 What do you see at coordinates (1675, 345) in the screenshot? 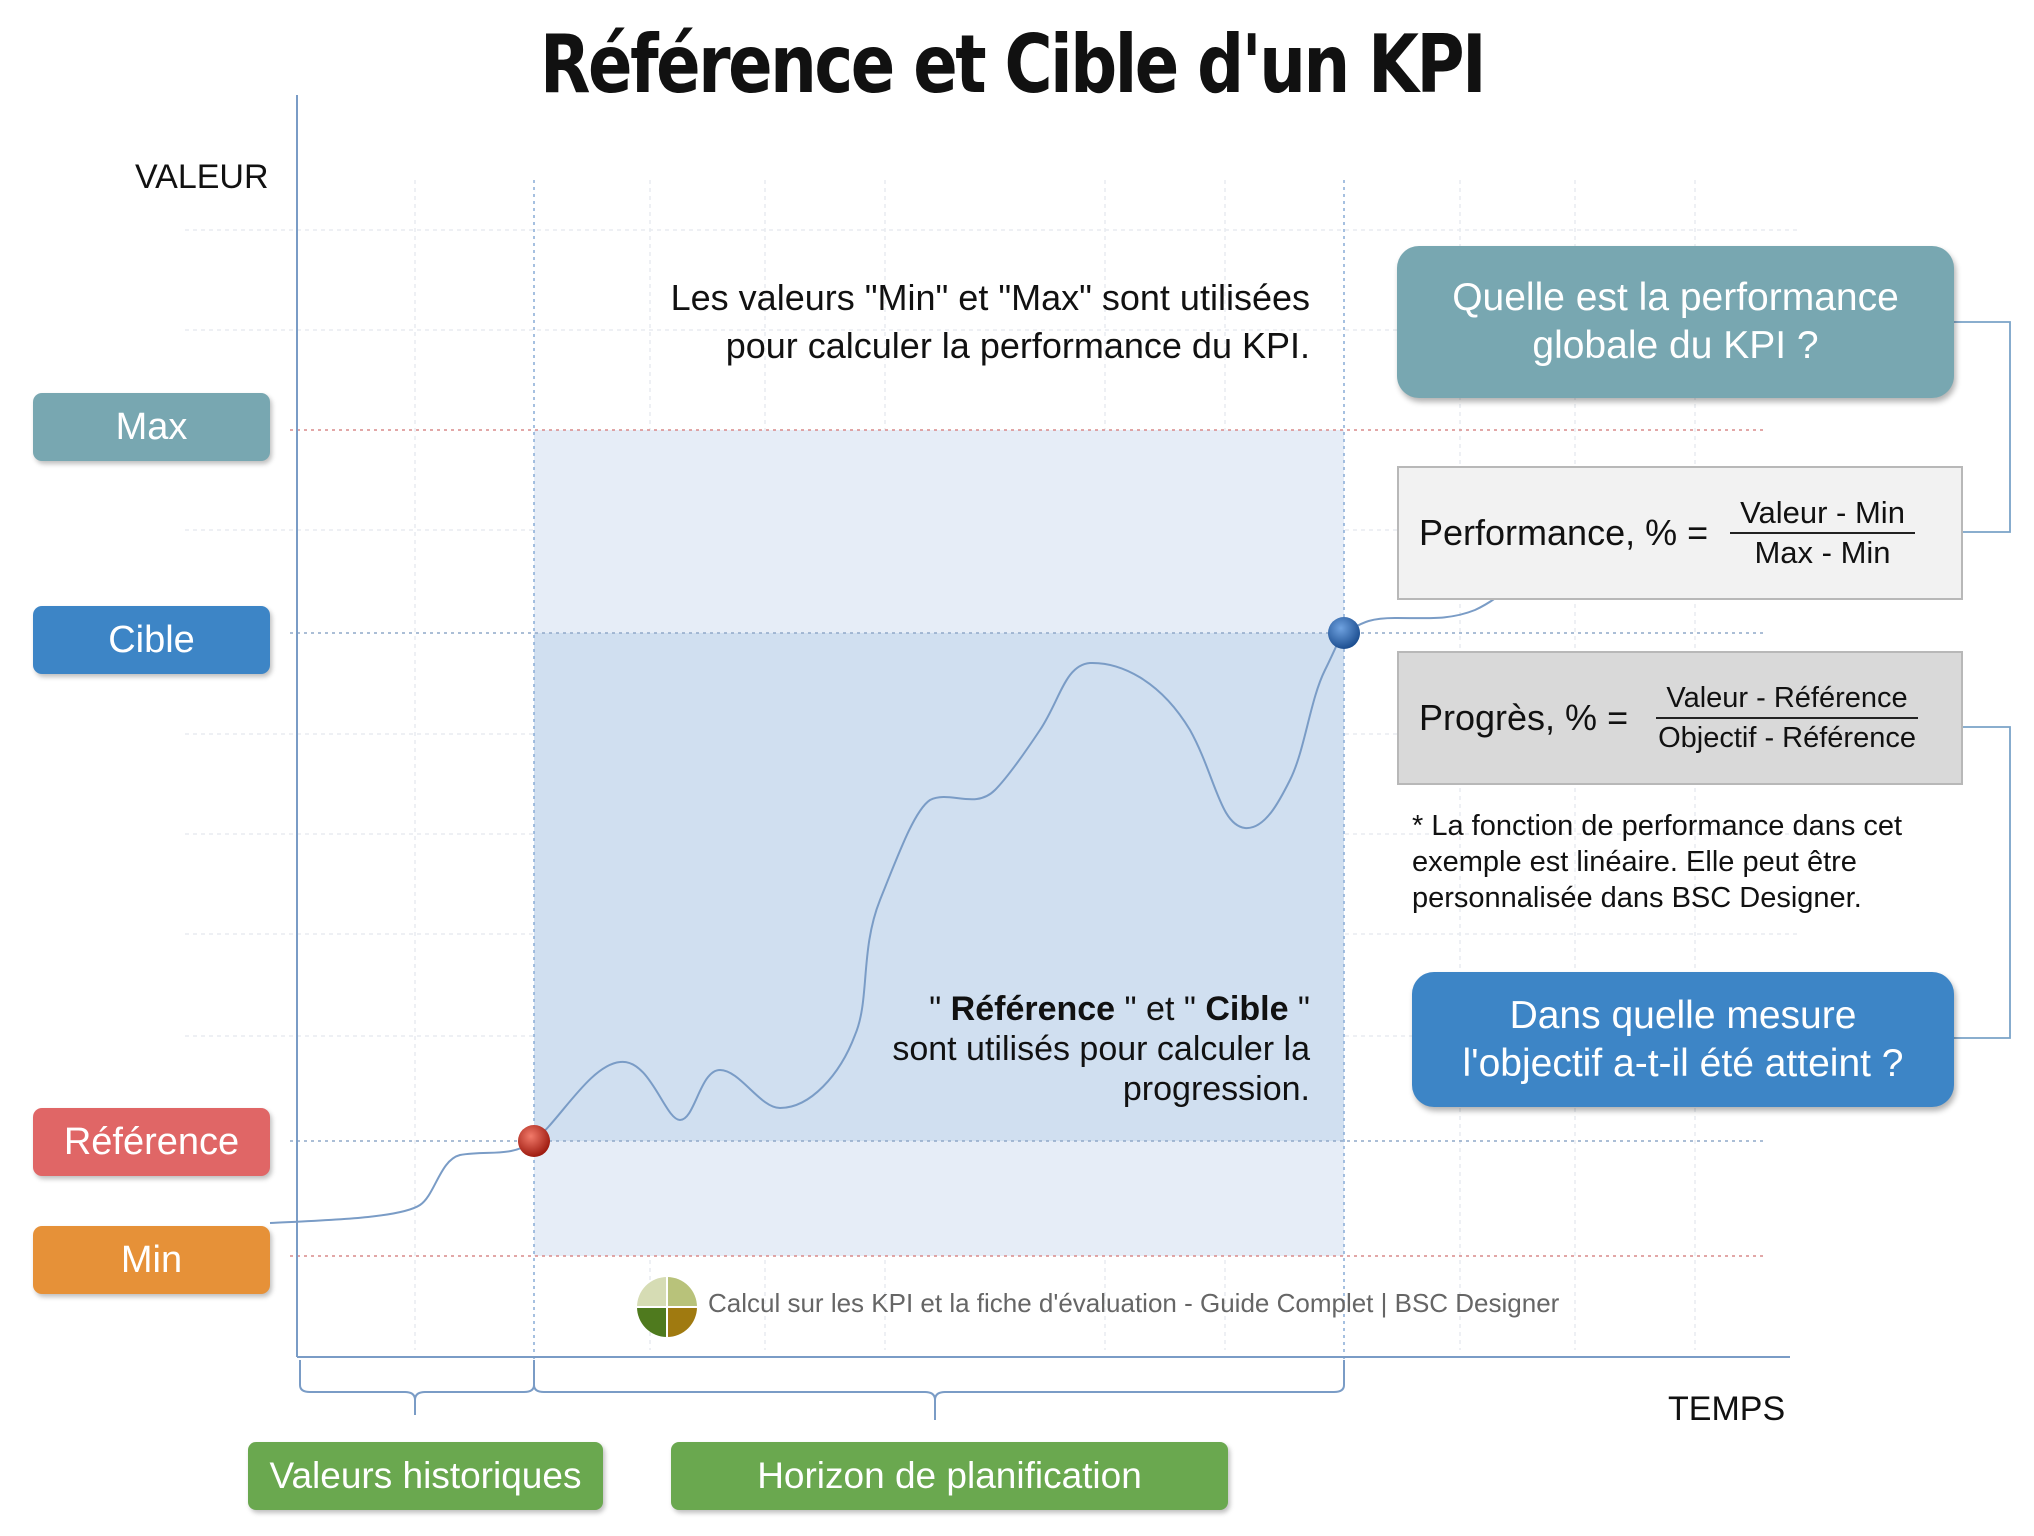
I see `performance-question-line2: globale du KPI ?` at bounding box center [1675, 345].